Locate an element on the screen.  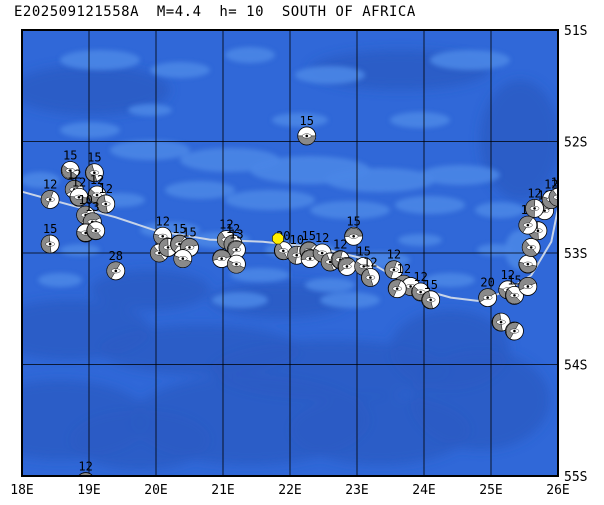
depth-label: 10 is located at coordinates (296, 240).